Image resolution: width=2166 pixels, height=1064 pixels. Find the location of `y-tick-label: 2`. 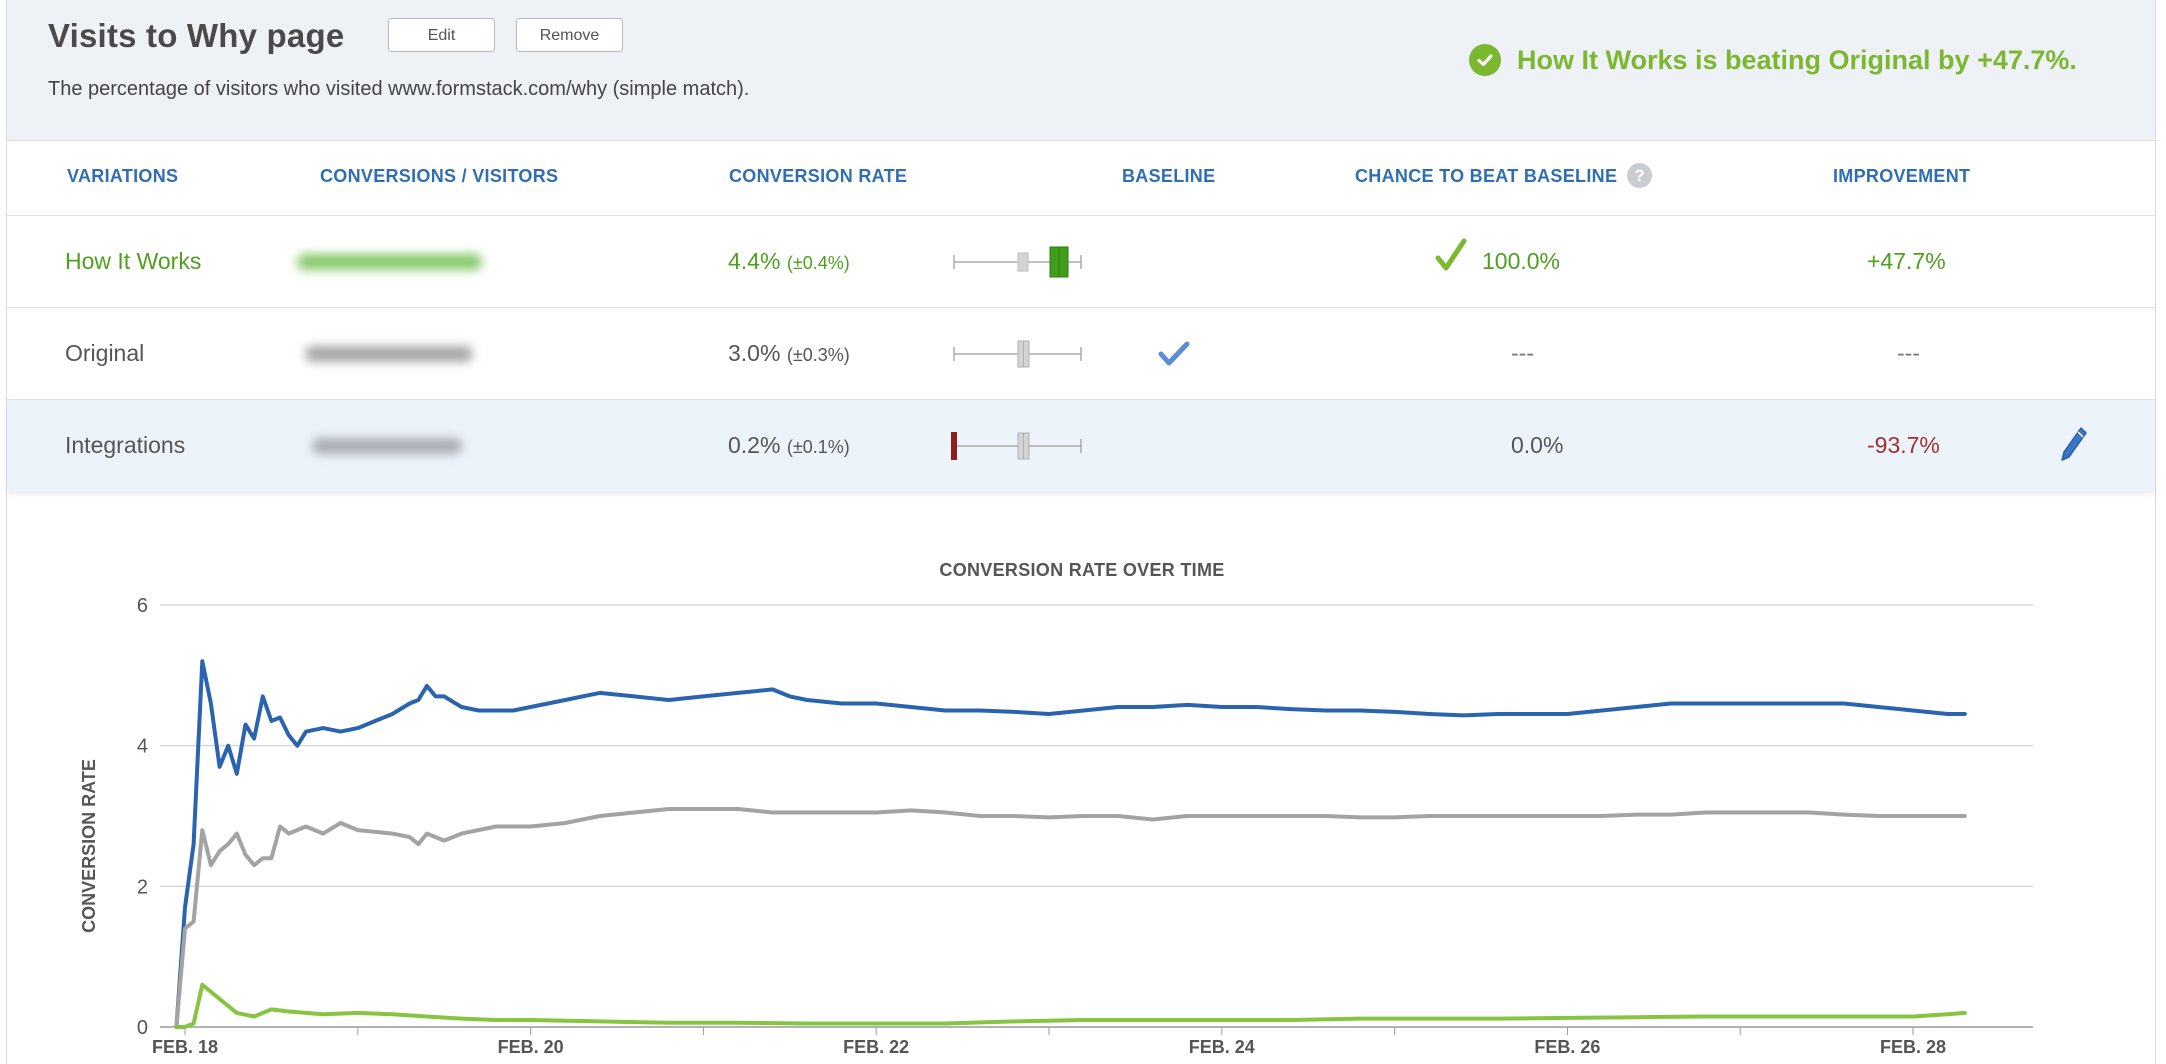

y-tick-label: 2 is located at coordinates (142, 887).